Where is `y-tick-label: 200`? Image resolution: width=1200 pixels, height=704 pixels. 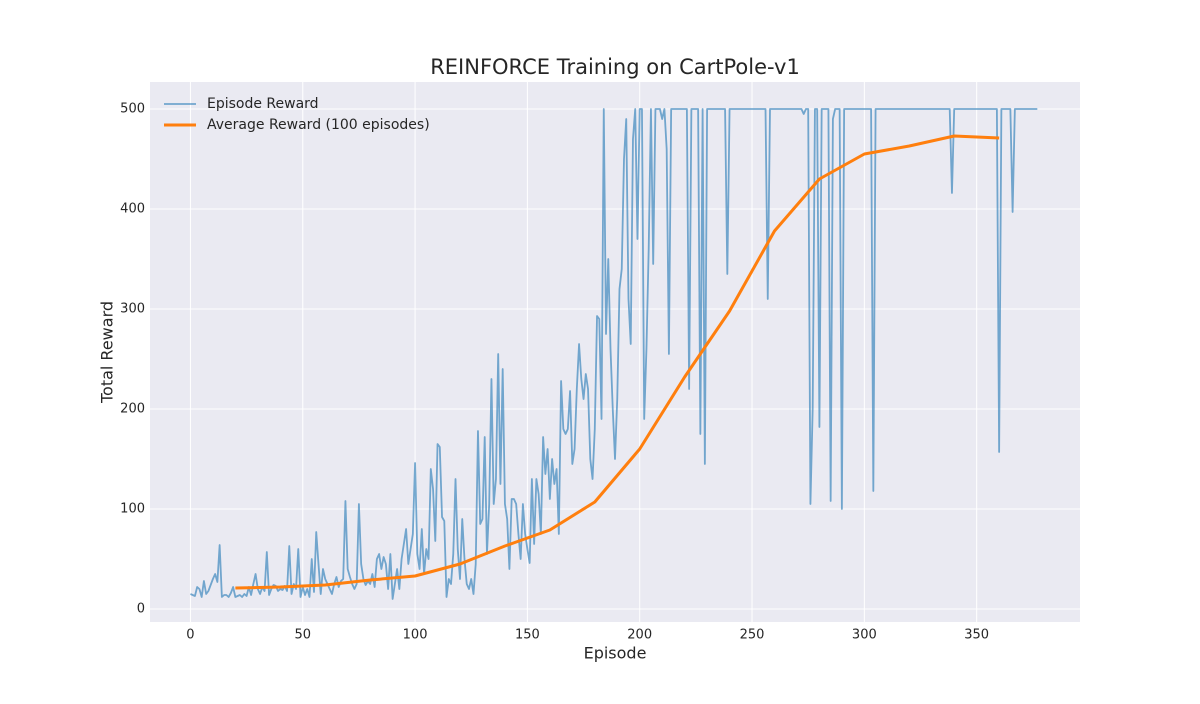 y-tick-label: 200 is located at coordinates (132, 409).